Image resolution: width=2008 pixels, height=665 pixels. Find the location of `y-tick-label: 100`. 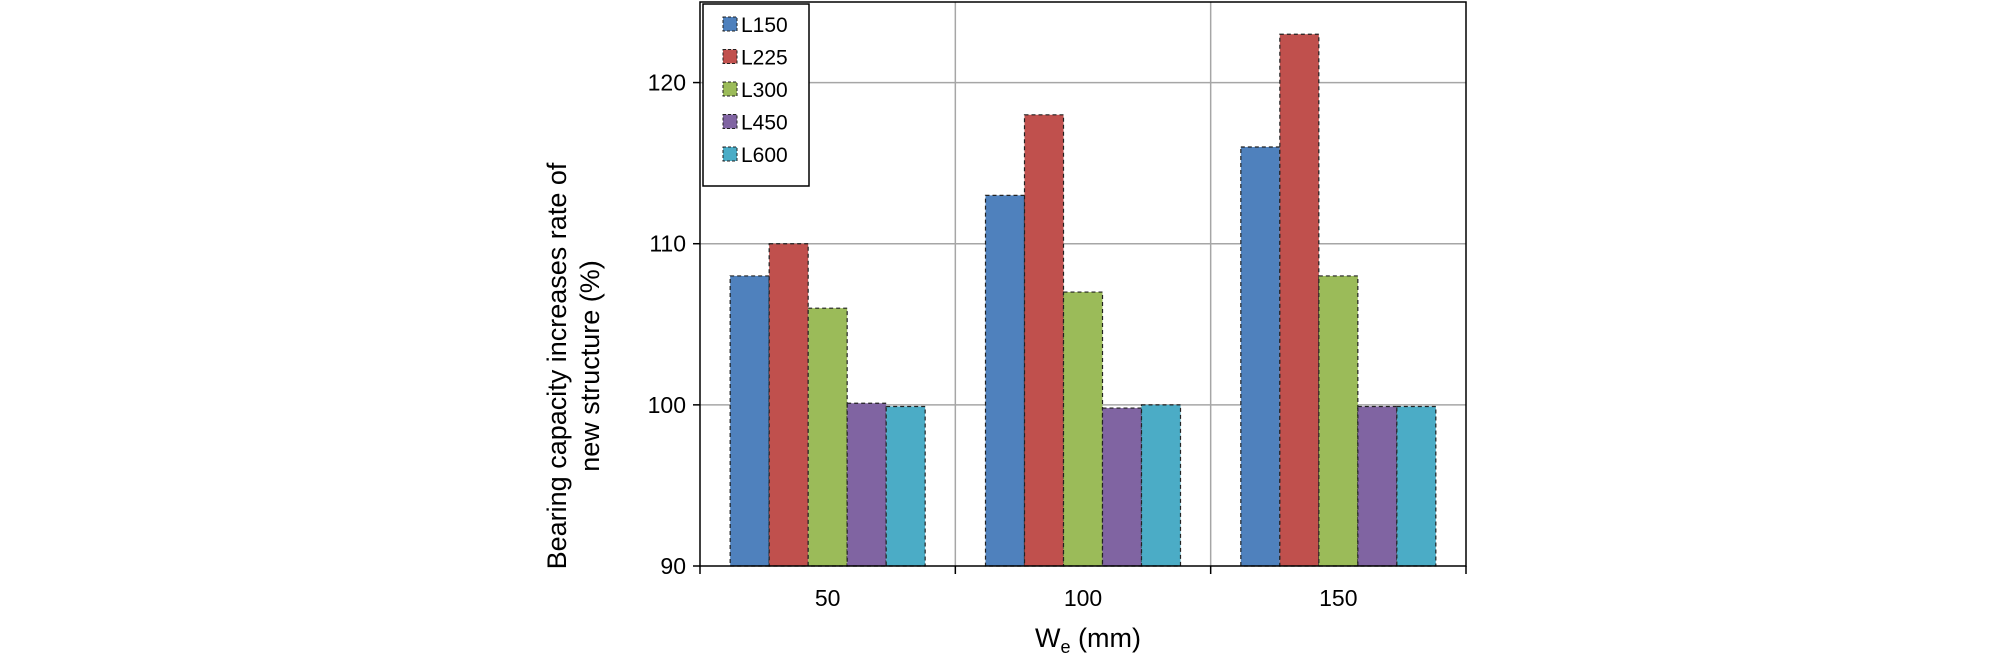

y-tick-label: 100 is located at coordinates (667, 405).